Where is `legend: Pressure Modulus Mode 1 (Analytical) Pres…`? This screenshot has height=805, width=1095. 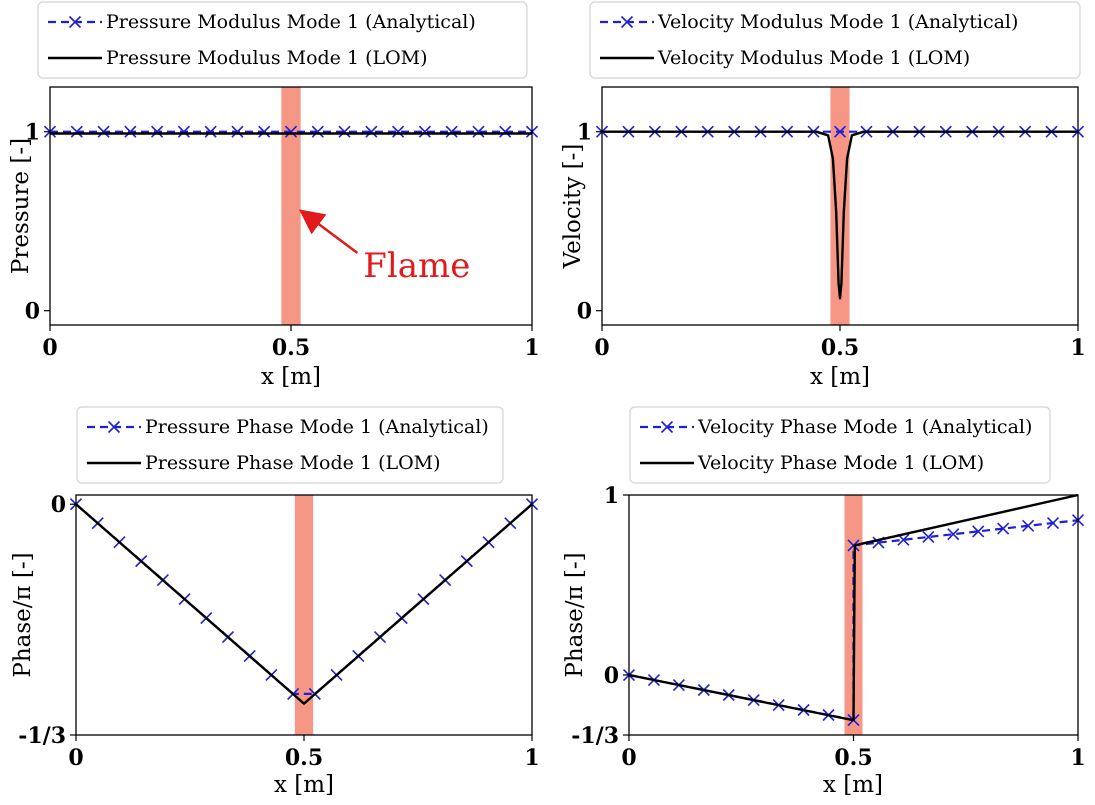 legend: Pressure Modulus Mode 1 (Analytical) Pres… is located at coordinates (282, 40).